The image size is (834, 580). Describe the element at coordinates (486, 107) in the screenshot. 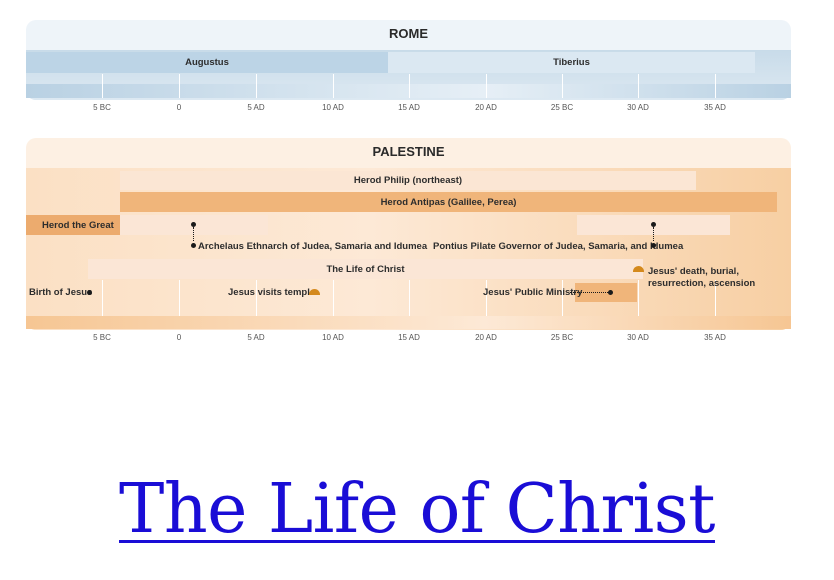

I see `rome-tick-label: 20 AD` at that location.